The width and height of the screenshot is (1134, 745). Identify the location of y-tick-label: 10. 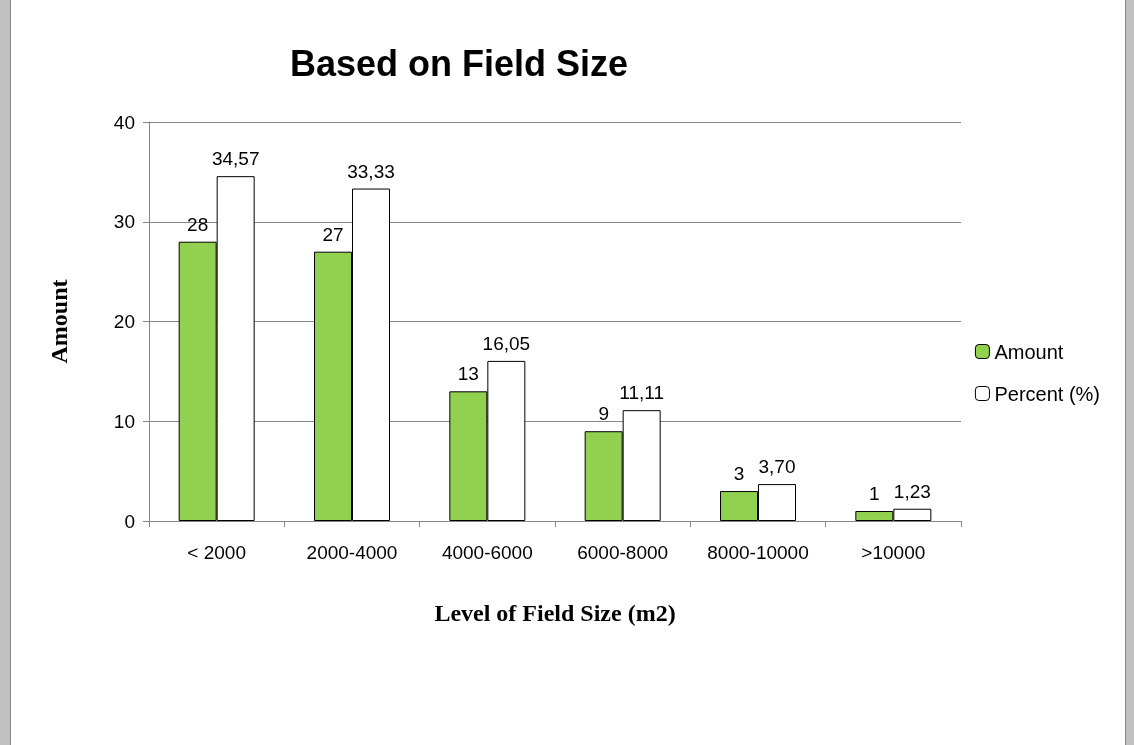
(124, 421).